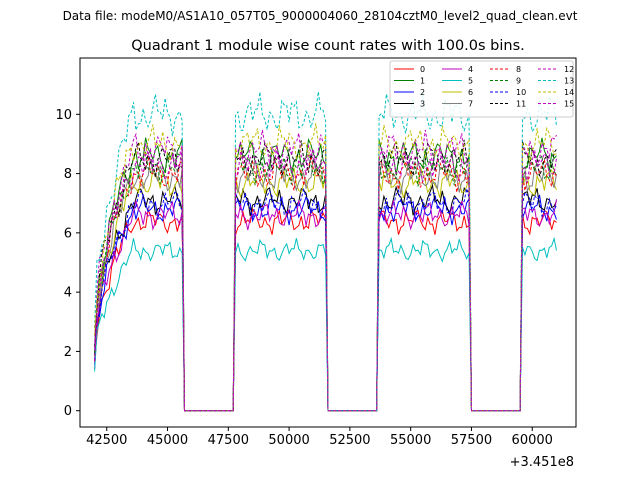 The width and height of the screenshot is (640, 480). I want to click on legend-label-15: 15, so click(569, 104).